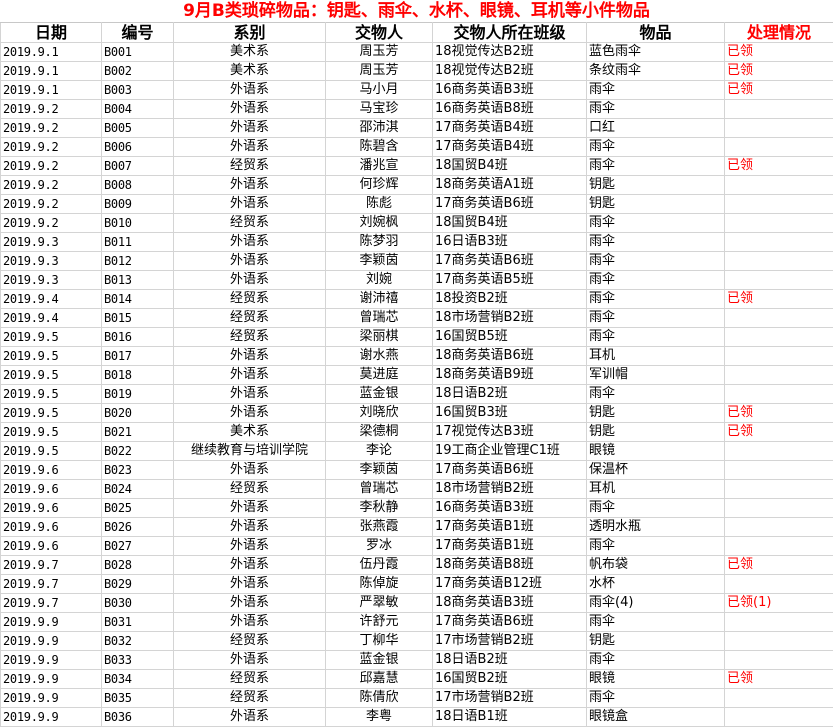 This screenshot has height=727, width=833. Describe the element at coordinates (138, 185) in the screenshot. I see `code-cell: B008` at that location.